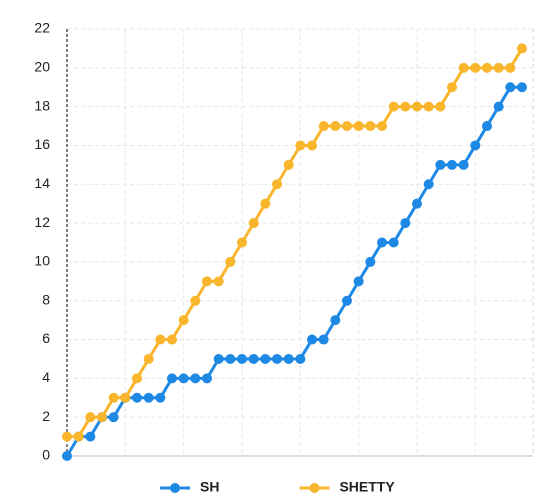  What do you see at coordinates (277, 487) in the screenshot?
I see `legend: SH SHETTY` at bounding box center [277, 487].